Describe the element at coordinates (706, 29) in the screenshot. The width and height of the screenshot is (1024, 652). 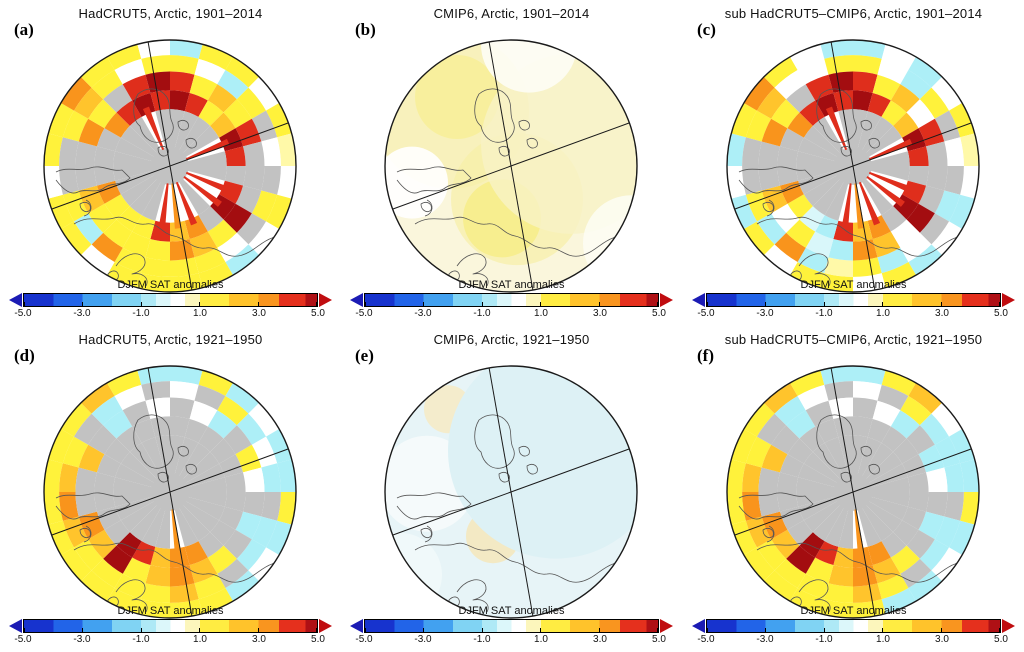
I see `panel-letter-c: (c)` at that location.